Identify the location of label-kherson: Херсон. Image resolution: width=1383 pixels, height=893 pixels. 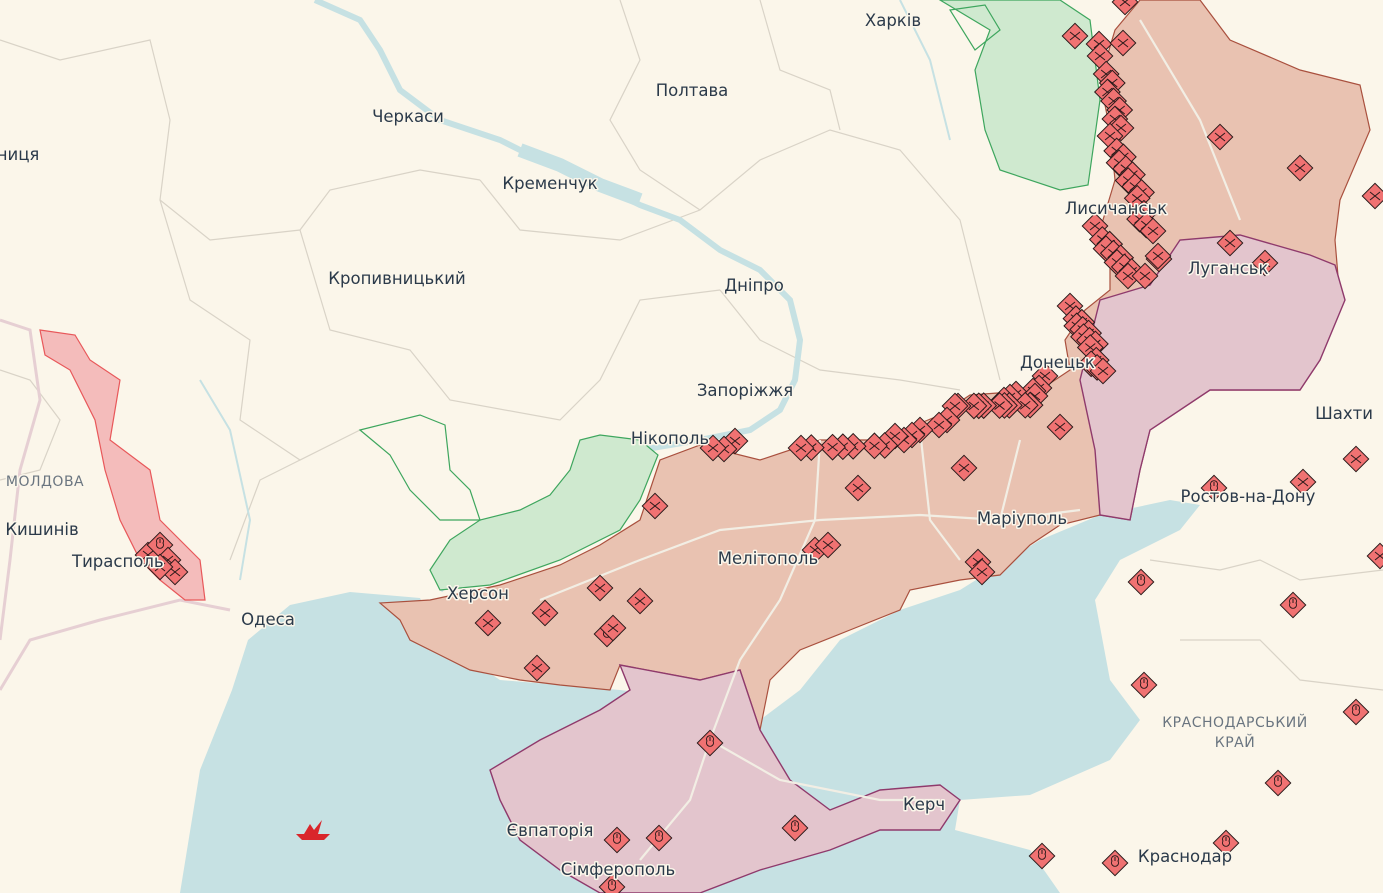
(478, 593).